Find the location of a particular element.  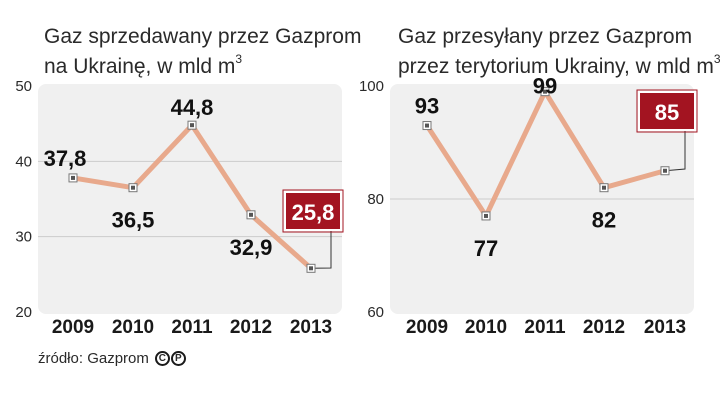

highlight-data-label: 85 is located at coordinates (667, 112).